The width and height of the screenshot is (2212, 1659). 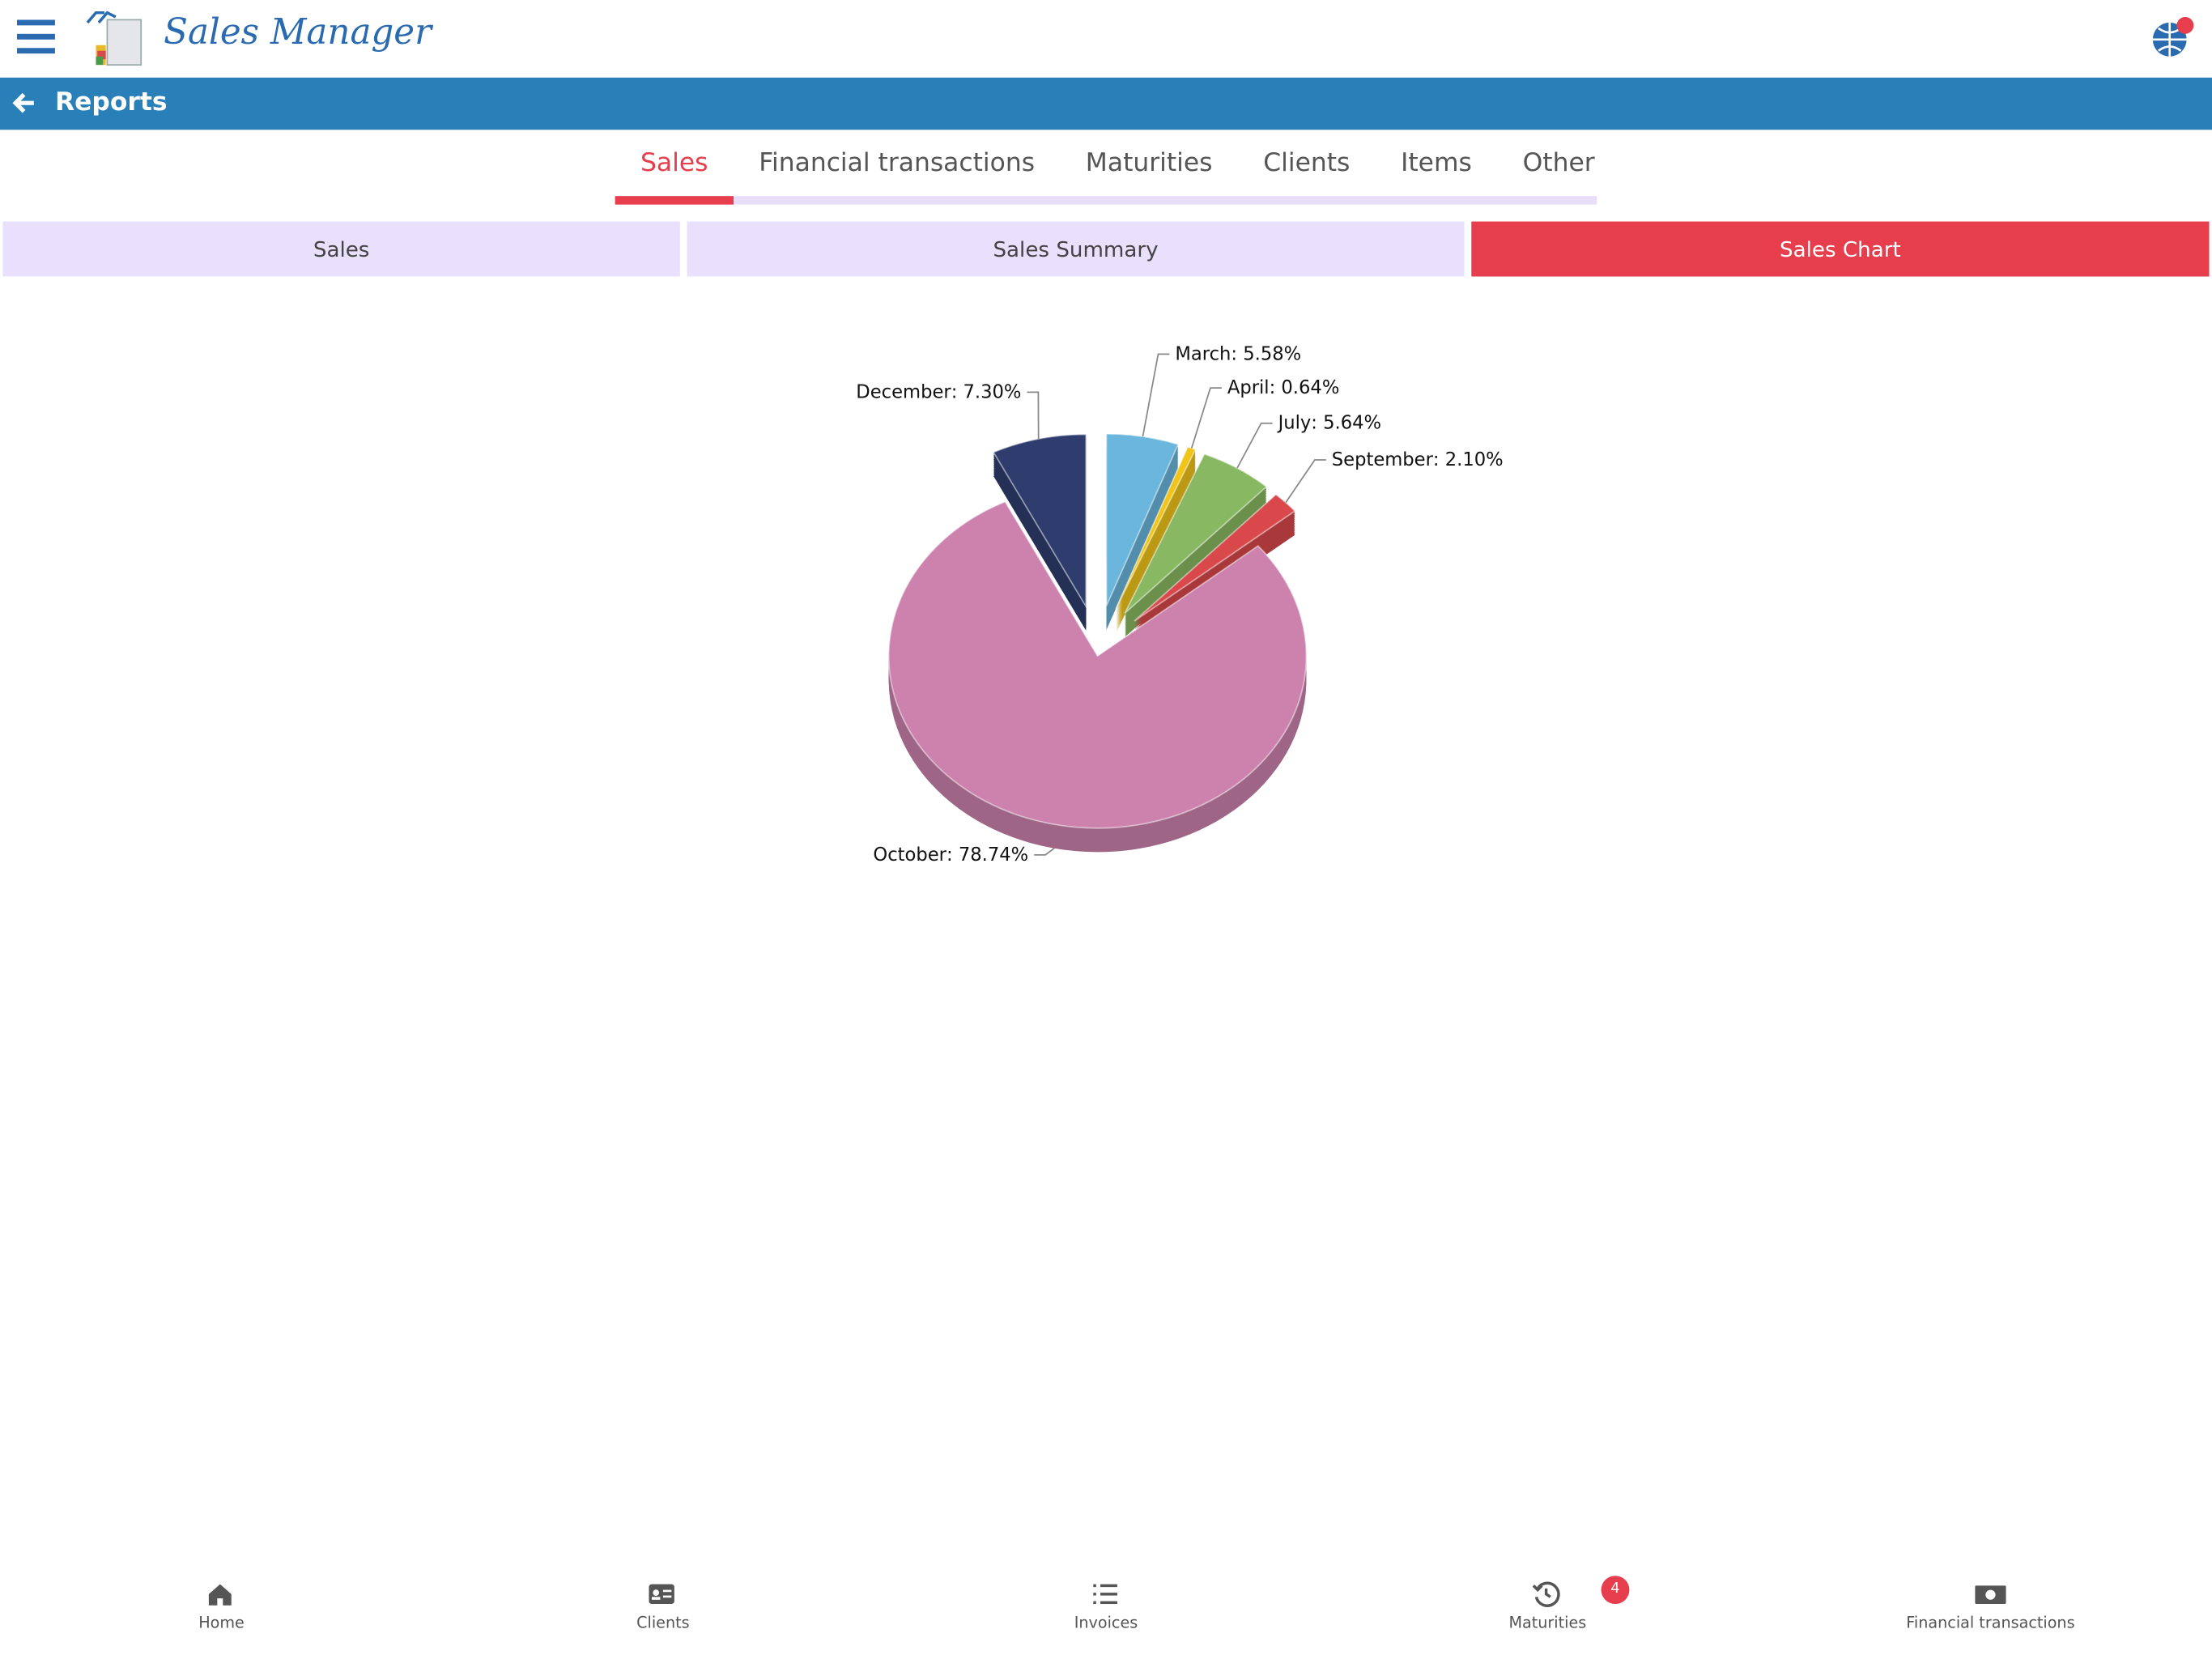 What do you see at coordinates (1106, 1623) in the screenshot?
I see `bottom-nav-label: Invoices` at bounding box center [1106, 1623].